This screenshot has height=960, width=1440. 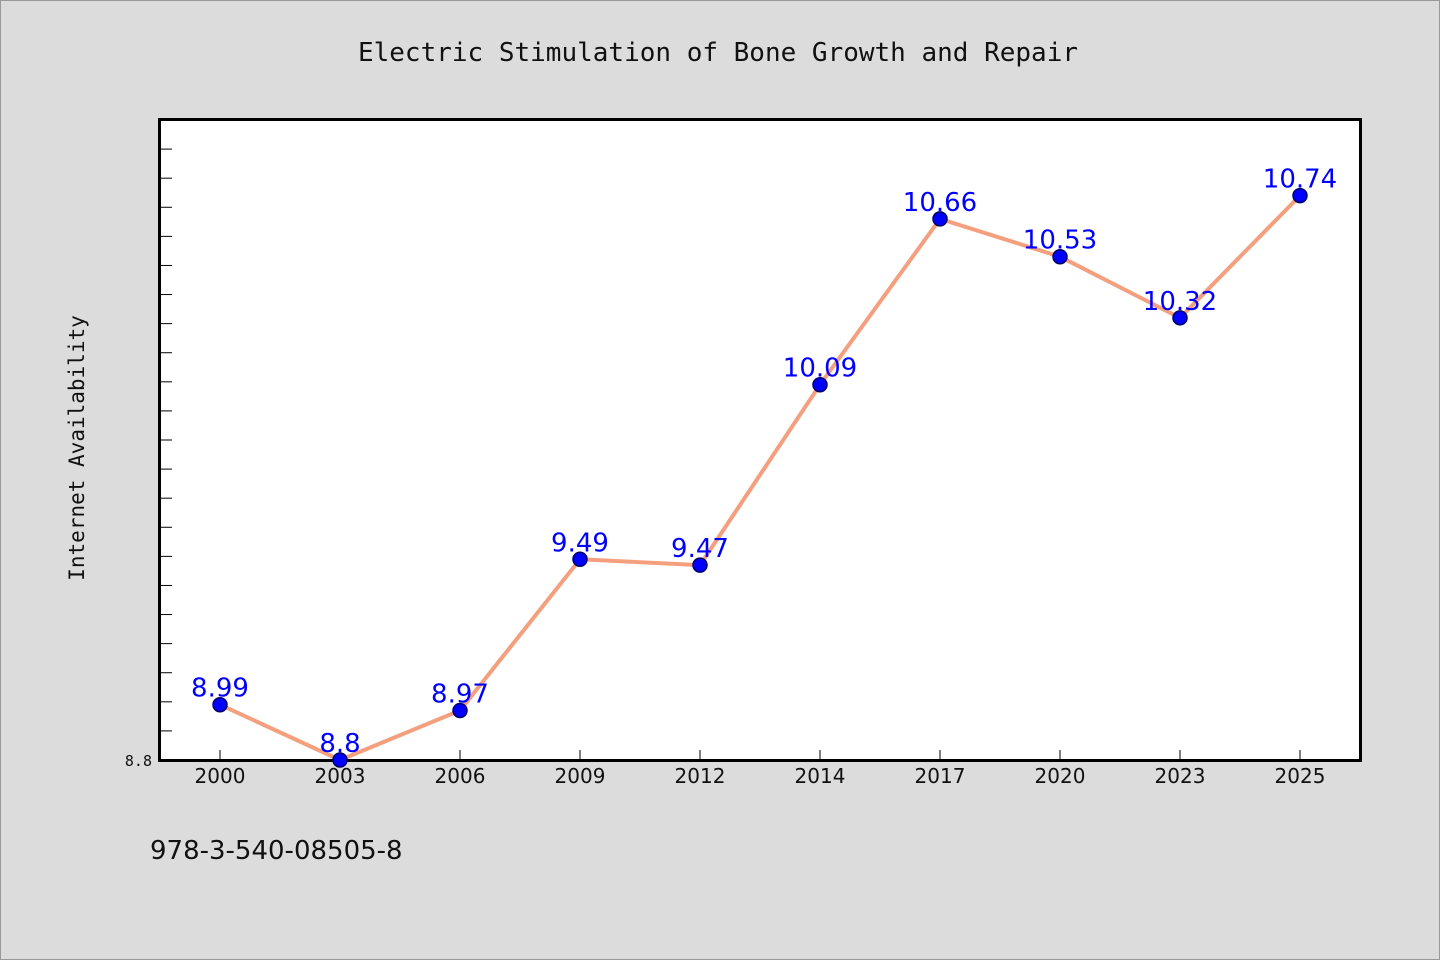 What do you see at coordinates (940, 776) in the screenshot?
I see `x-tick-label: 2017` at bounding box center [940, 776].